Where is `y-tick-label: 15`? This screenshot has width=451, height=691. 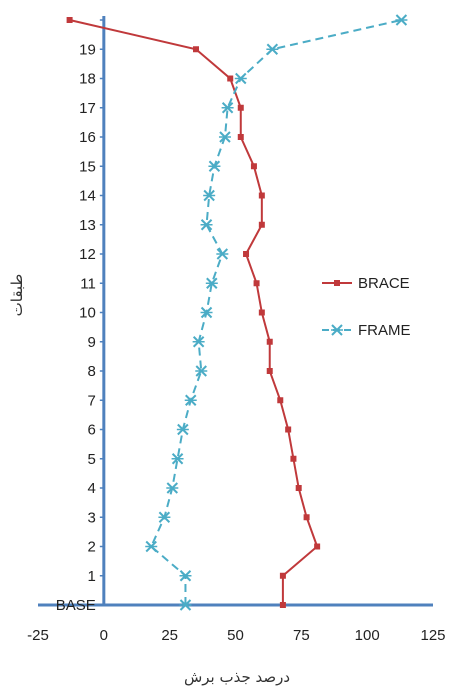
y-tick-label: 15 is located at coordinates (87, 166).